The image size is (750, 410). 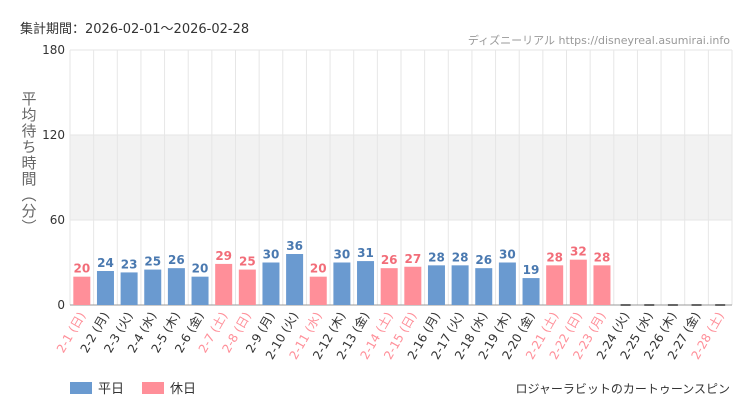 What do you see at coordinates (578, 252) in the screenshot?
I see `data-label: 32` at bounding box center [578, 252].